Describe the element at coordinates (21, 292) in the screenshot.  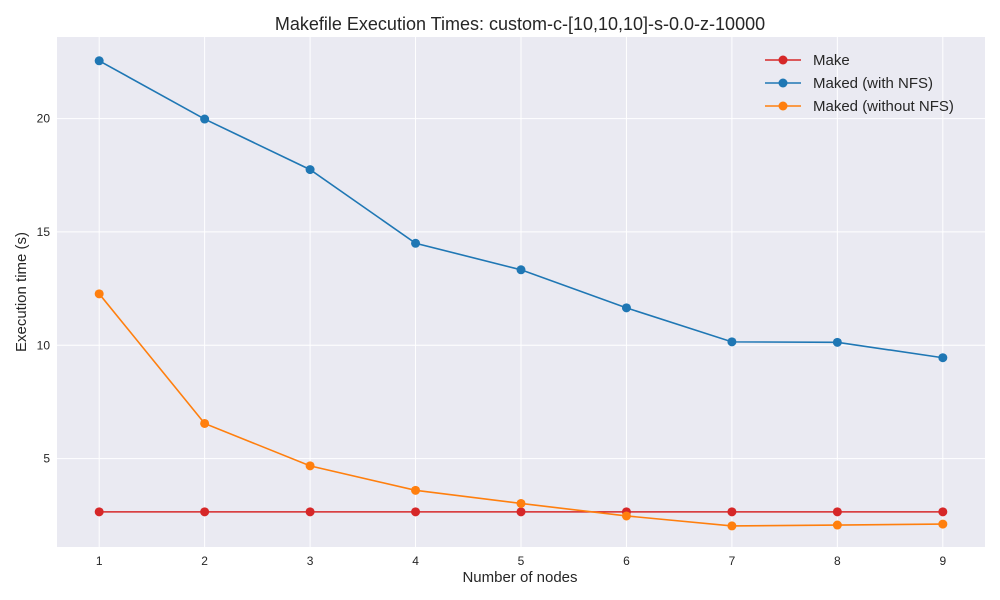
I see `y-axis-label: Execution time (s)` at that location.